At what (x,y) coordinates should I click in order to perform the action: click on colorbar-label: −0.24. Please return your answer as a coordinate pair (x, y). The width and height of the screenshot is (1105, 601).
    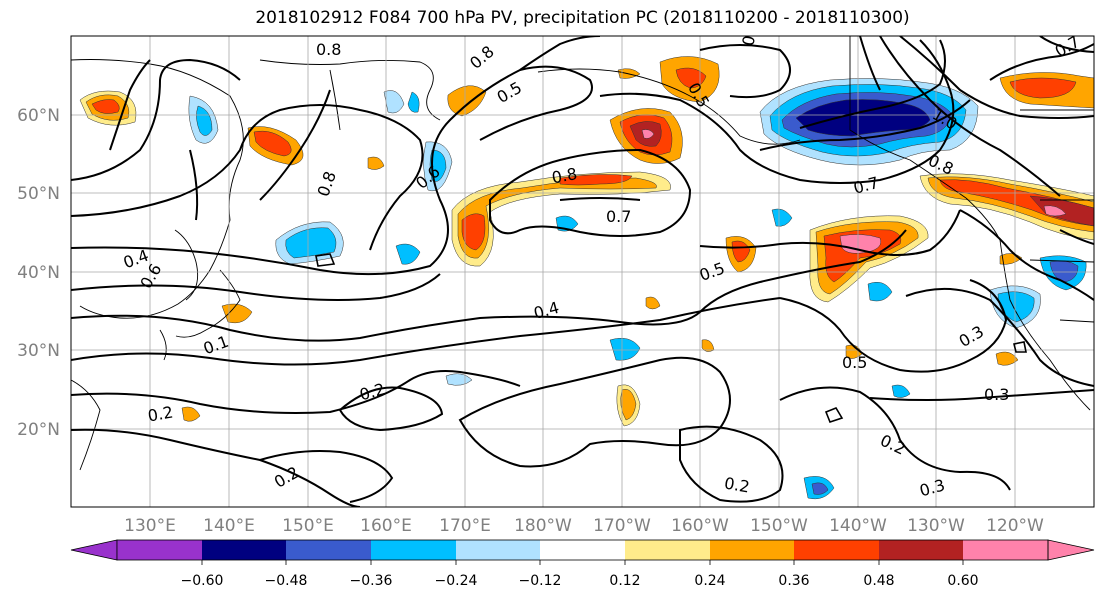
    Looking at the image, I should click on (456, 581).